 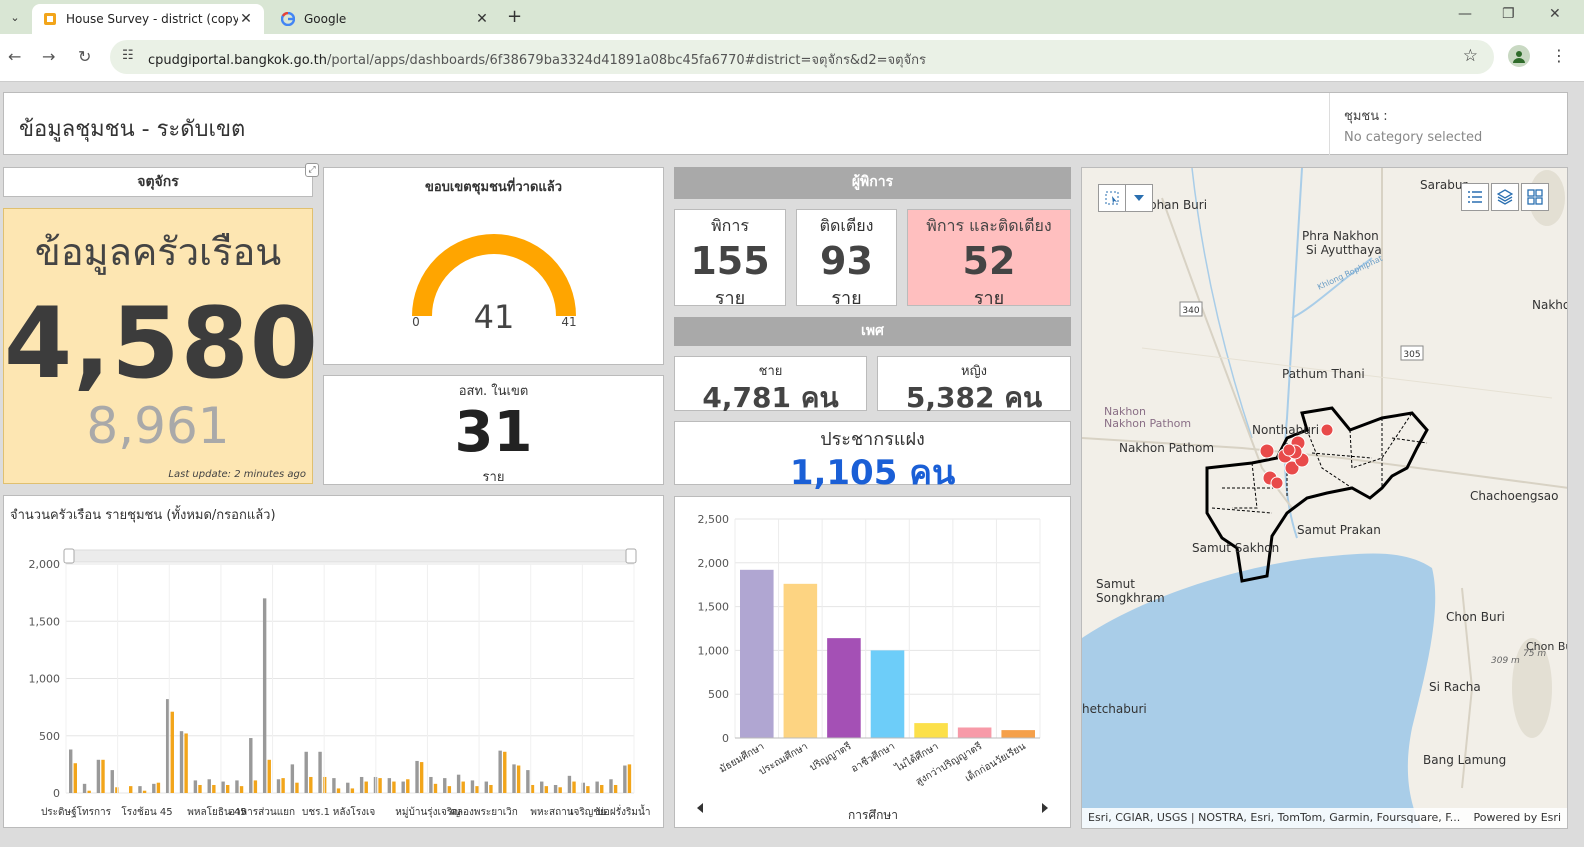 I want to click on place-label: Sarabur, so click(x=1443, y=185).